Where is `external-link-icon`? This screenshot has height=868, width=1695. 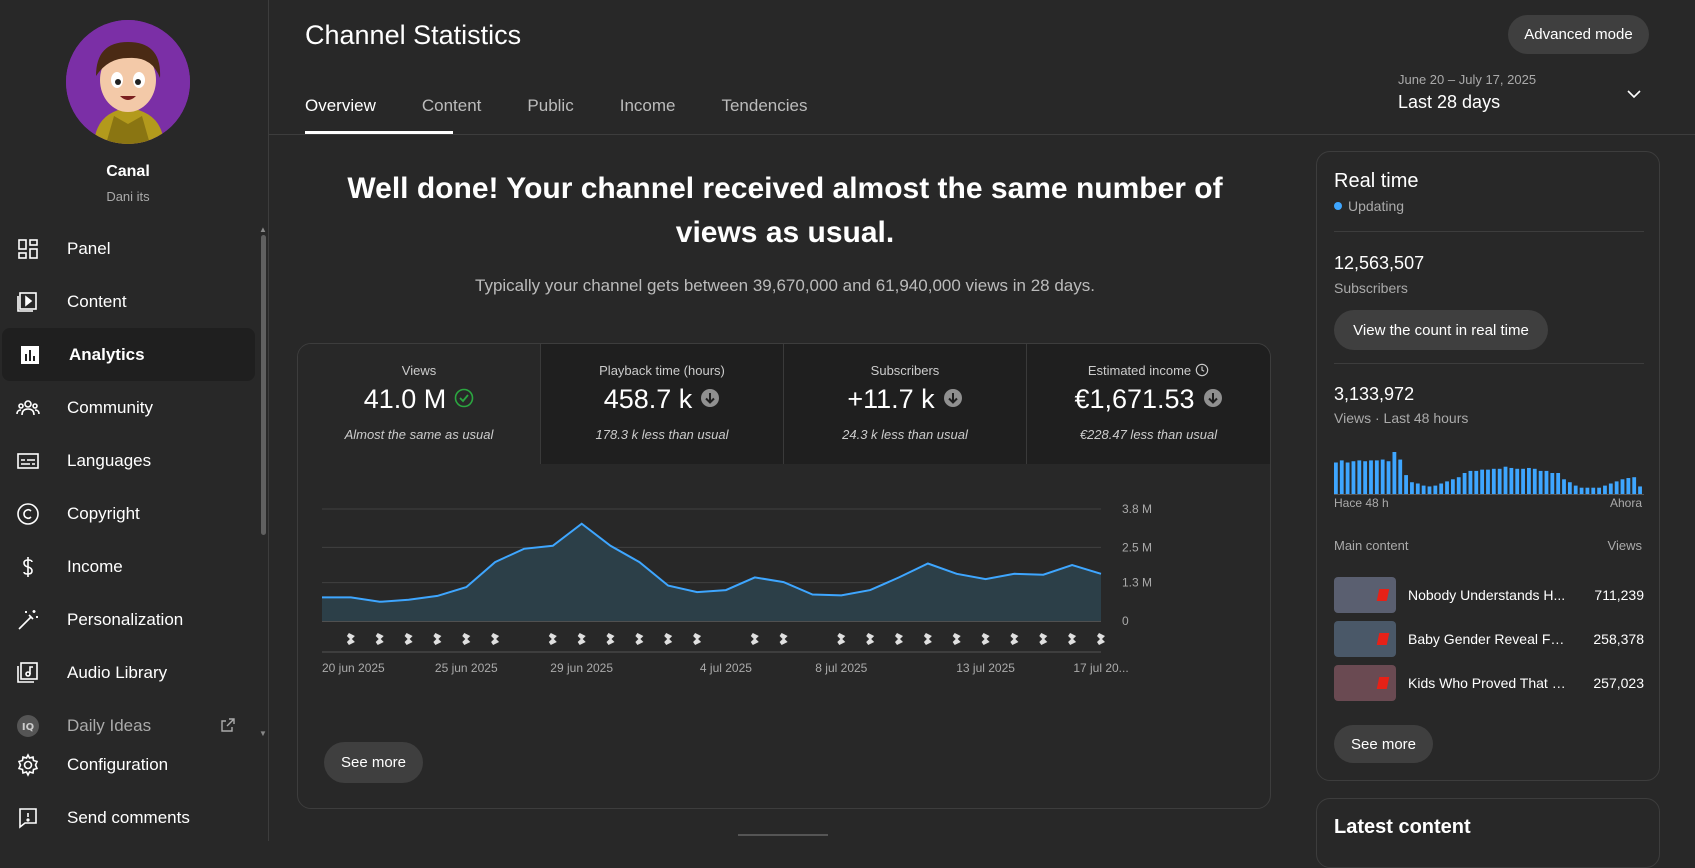 external-link-icon is located at coordinates (228, 725).